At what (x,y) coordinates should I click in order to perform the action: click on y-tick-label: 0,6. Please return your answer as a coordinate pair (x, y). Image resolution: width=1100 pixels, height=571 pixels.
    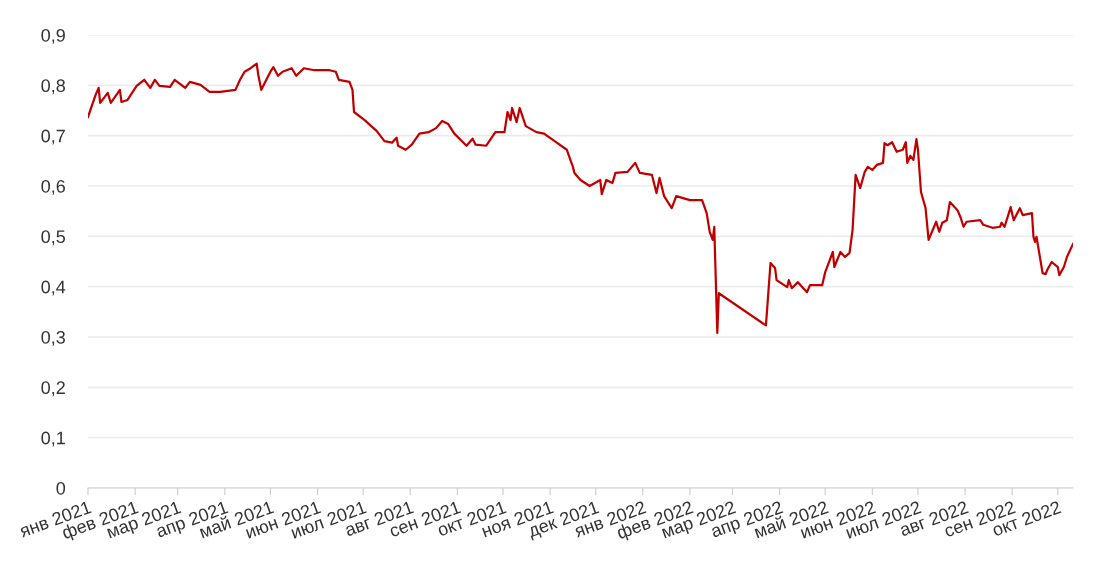
    Looking at the image, I should click on (53, 187).